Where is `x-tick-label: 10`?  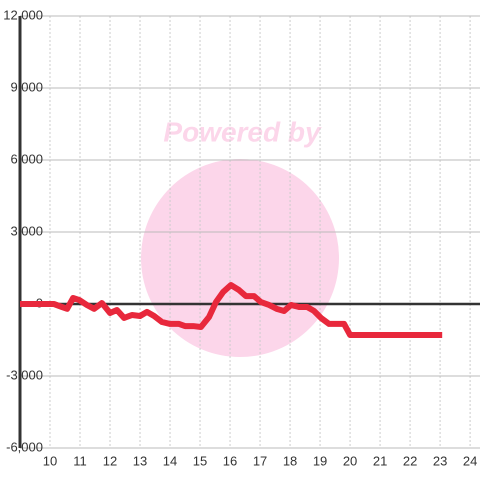
x-tick-label: 10 is located at coordinates (50, 460).